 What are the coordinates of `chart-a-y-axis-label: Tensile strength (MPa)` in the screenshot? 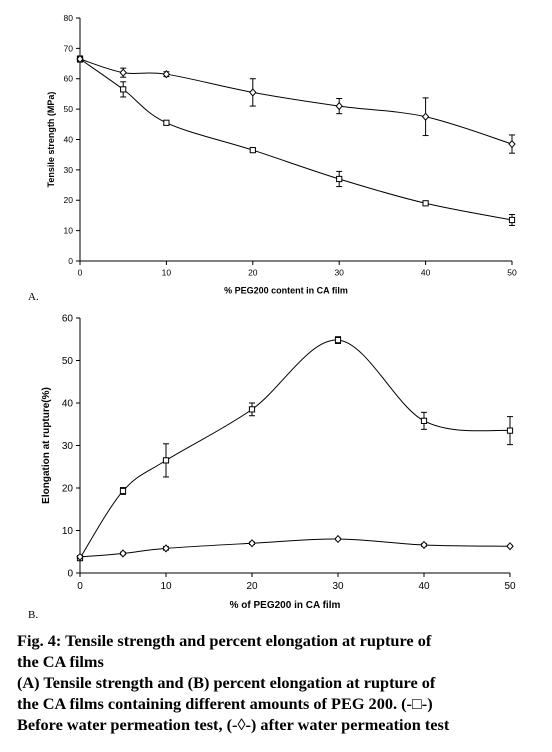 It's located at (51, 140).